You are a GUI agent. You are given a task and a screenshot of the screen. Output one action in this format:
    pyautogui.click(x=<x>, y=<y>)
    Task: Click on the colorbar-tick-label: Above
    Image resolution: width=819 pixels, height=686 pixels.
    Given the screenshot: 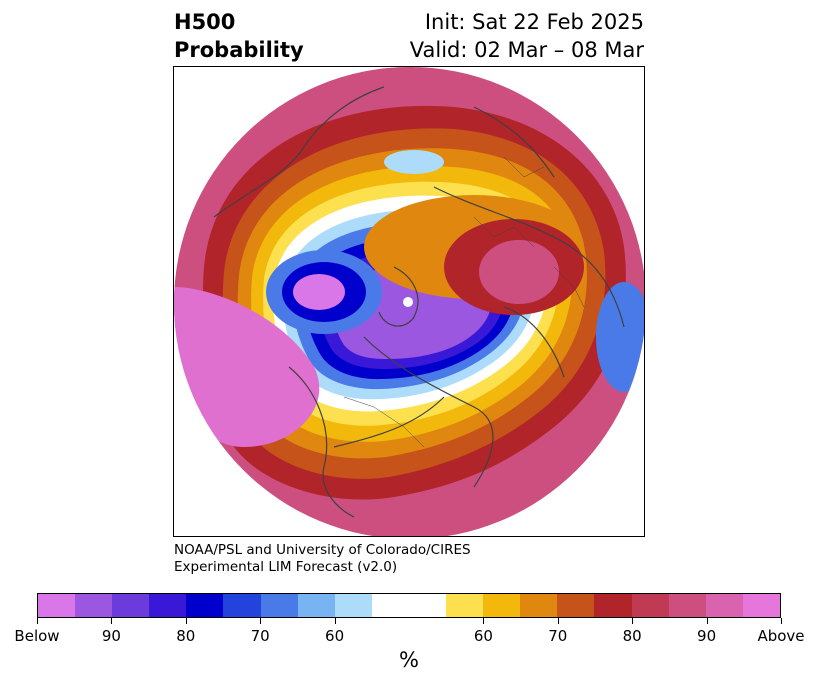 What is the action you would take?
    pyautogui.click(x=781, y=636)
    